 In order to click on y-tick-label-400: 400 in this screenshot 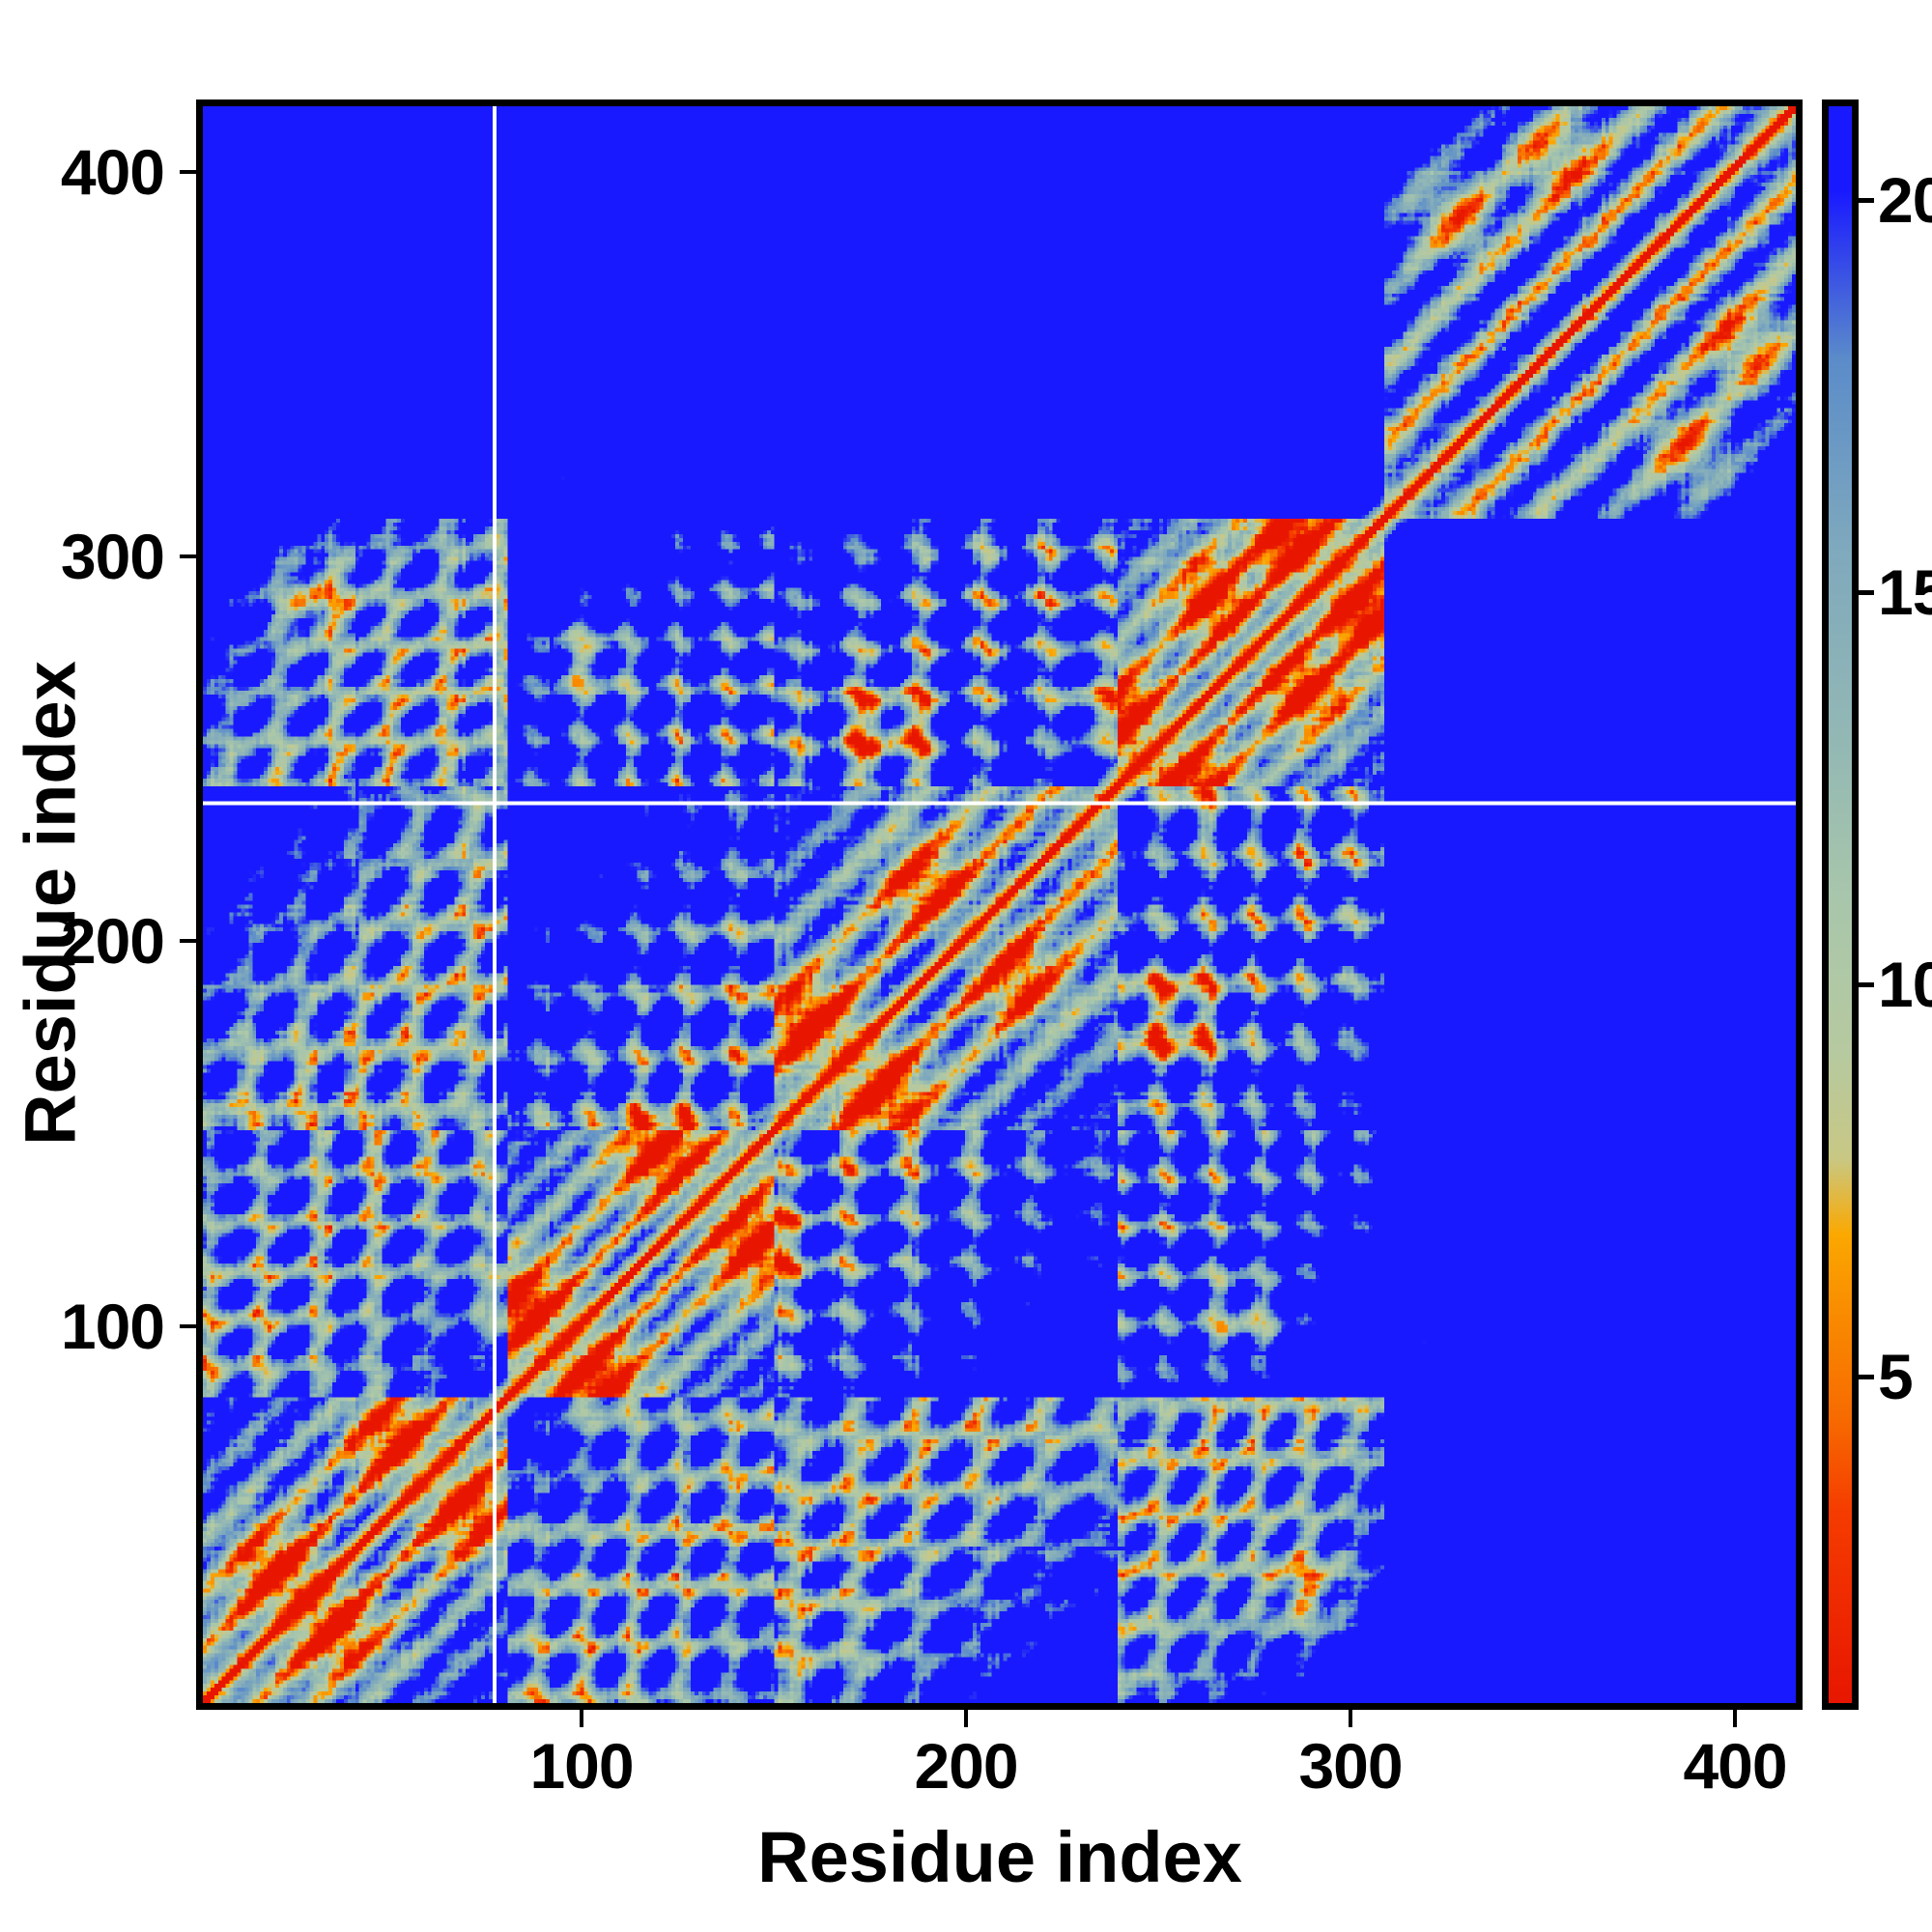, I will do `click(112, 172)`.